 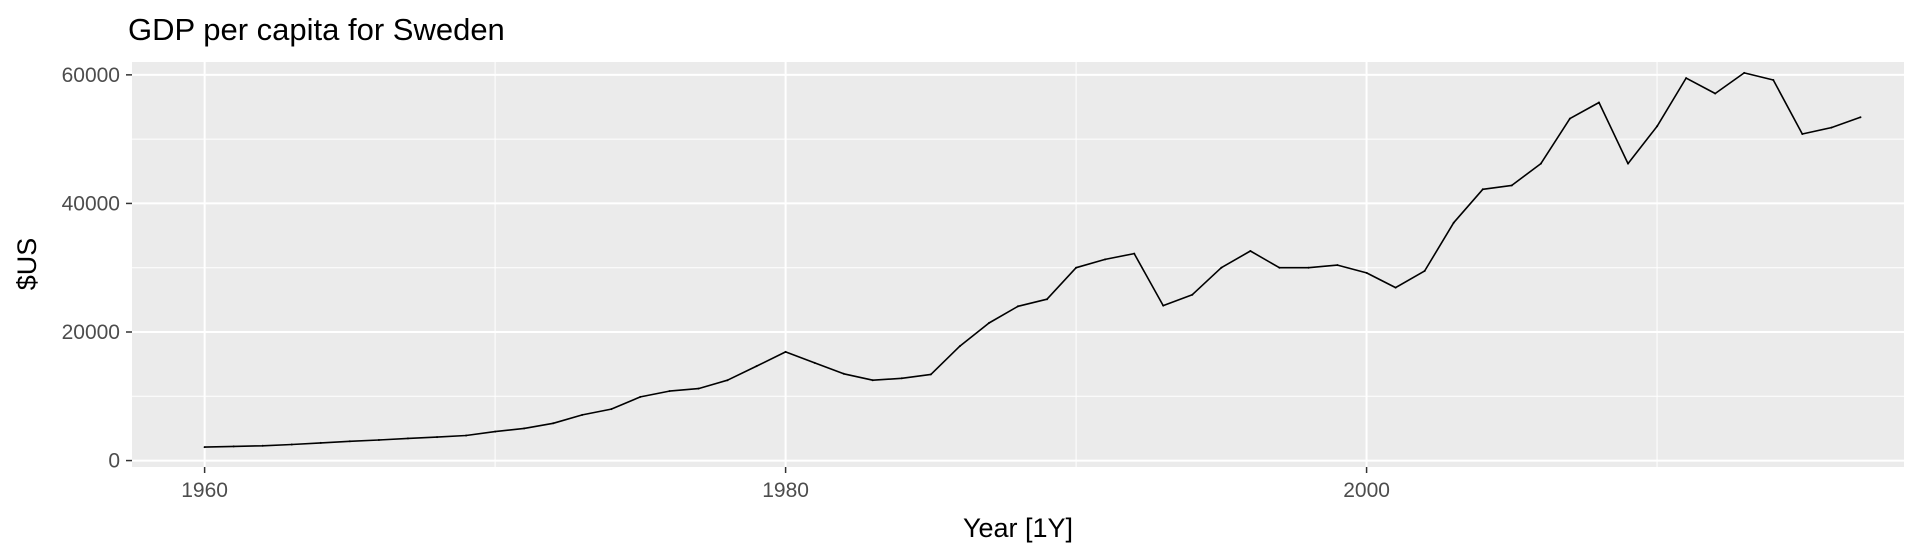 What do you see at coordinates (1366, 490) in the screenshot?
I see `x-tick-label: 2000` at bounding box center [1366, 490].